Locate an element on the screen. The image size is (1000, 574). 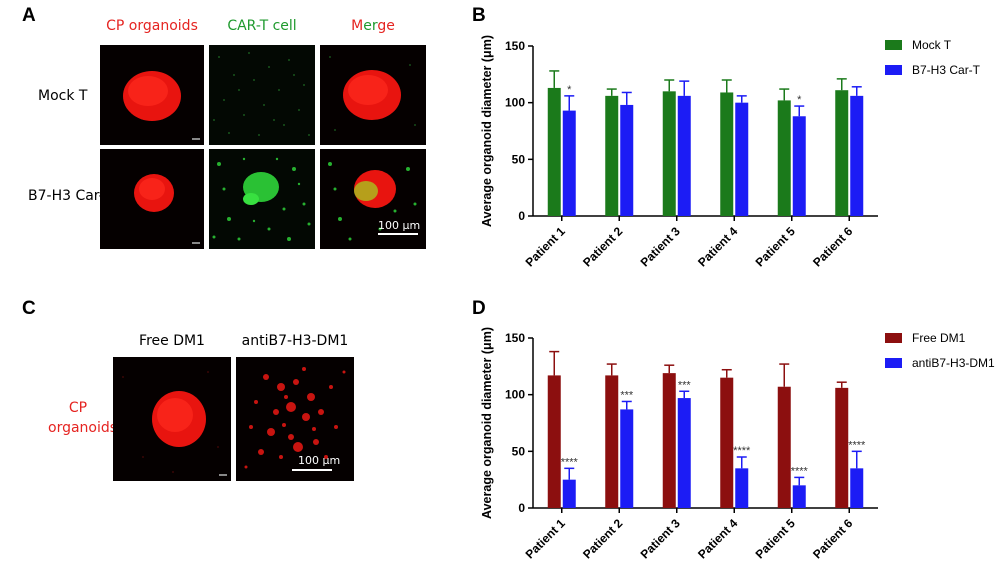
panel-a-letter: A is located at coordinates (29, 15).